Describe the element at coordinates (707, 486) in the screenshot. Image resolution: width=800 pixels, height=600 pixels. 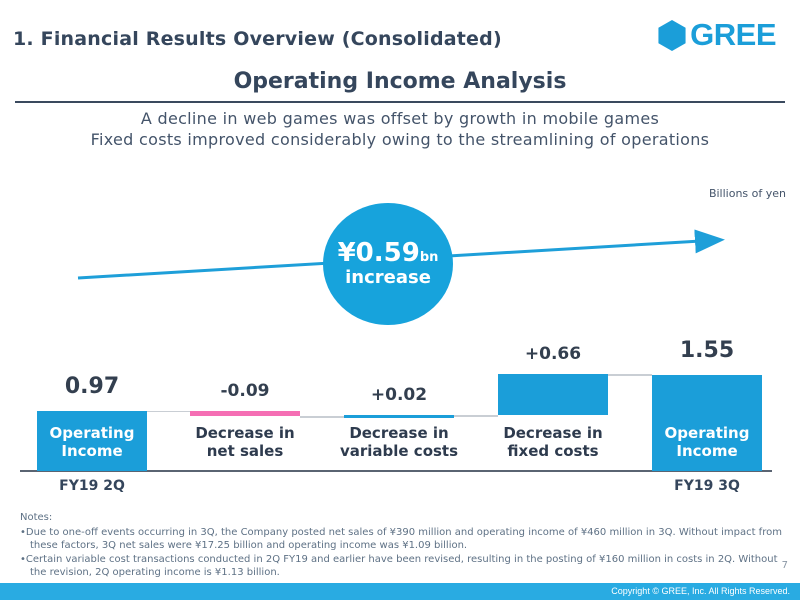
I see `x-axis-label: FY19 3Q` at that location.